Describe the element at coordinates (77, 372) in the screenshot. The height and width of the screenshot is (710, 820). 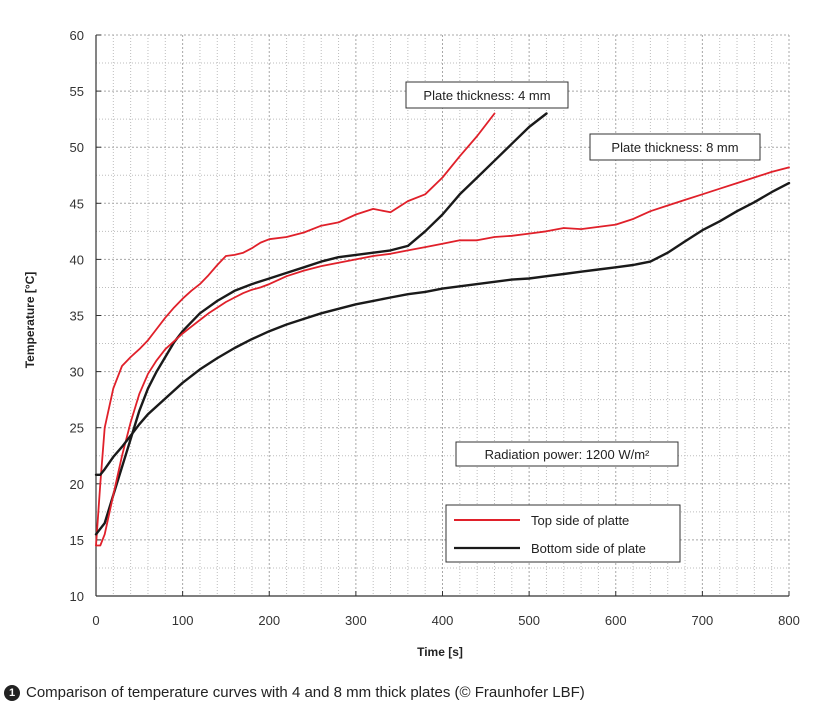
I see `y-tick-label: 30` at that location.